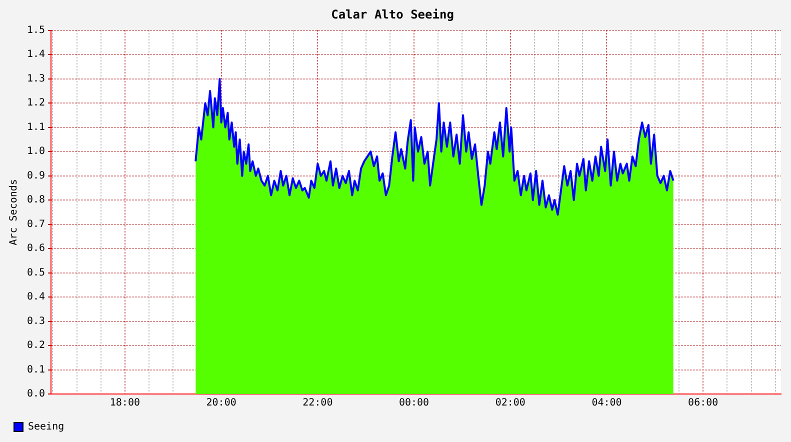 The image size is (791, 442). Describe the element at coordinates (36, 78) in the screenshot. I see `y-tick-label: 1.3` at that location.